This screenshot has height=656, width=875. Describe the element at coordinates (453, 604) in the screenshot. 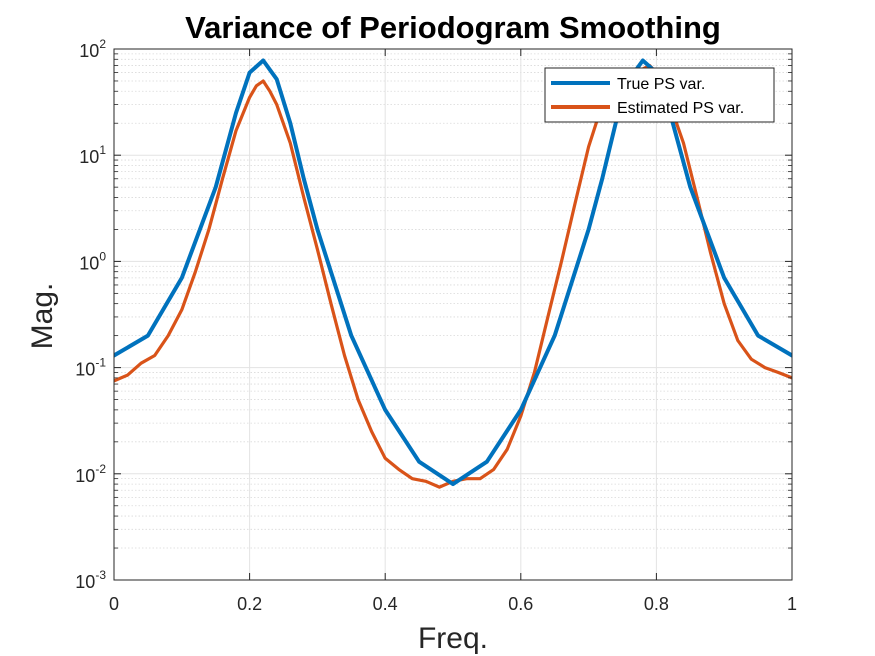

I see `x-tick-labels: 0 0.2 0.4 0.6 0.8 1` at that location.